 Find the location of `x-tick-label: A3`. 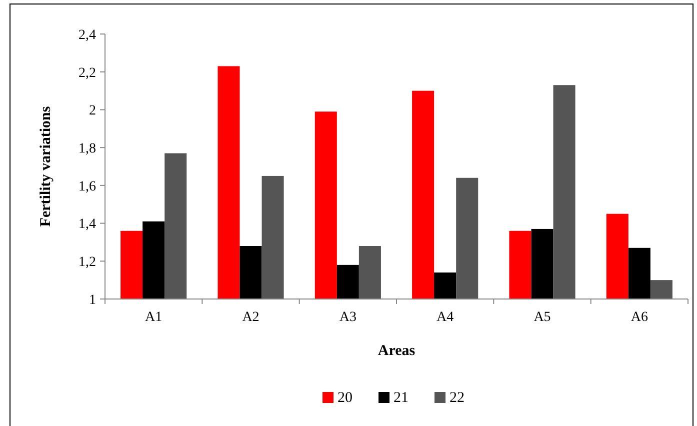

x-tick-label: A3 is located at coordinates (347, 317).